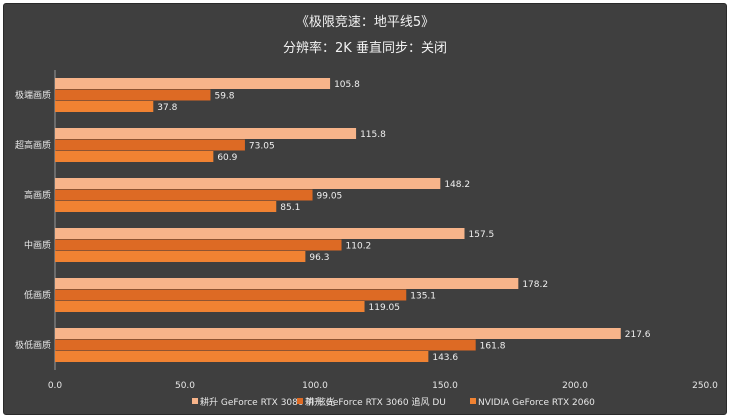 This screenshot has width=730, height=418. I want to click on data-label: 119.05, so click(385, 308).